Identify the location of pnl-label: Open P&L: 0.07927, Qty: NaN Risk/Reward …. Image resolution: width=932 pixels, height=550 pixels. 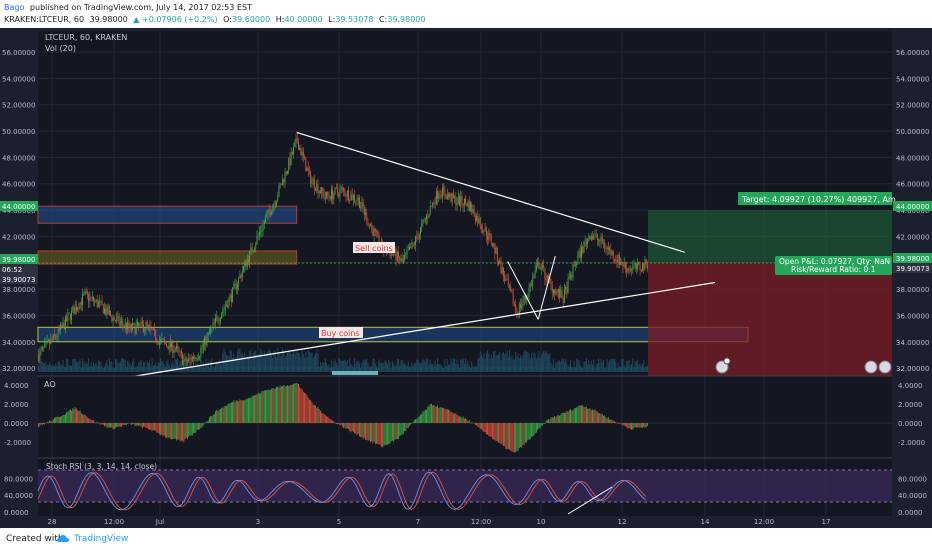
(833, 265).